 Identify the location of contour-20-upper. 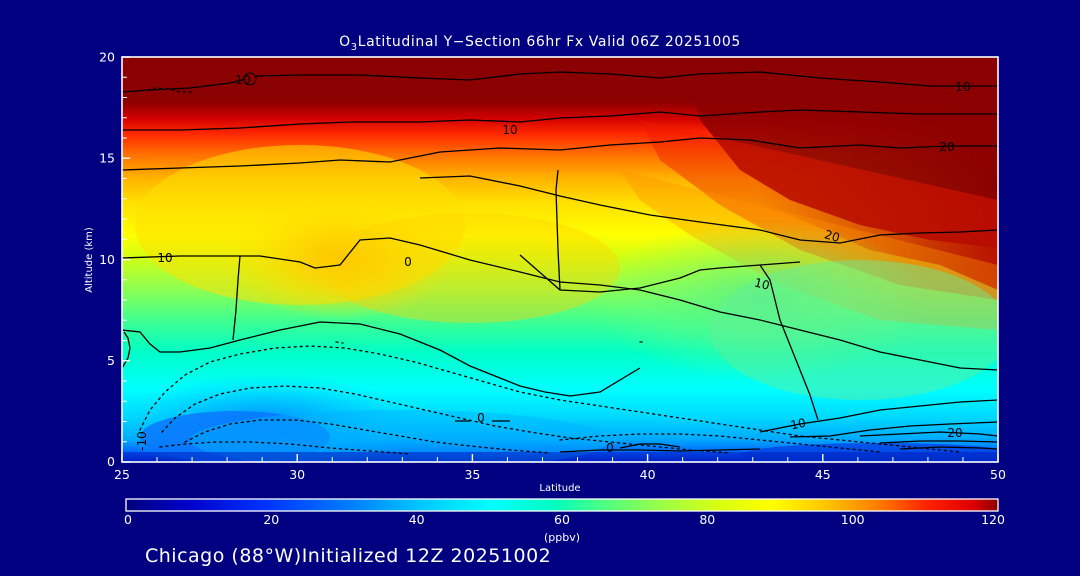
(560, 154).